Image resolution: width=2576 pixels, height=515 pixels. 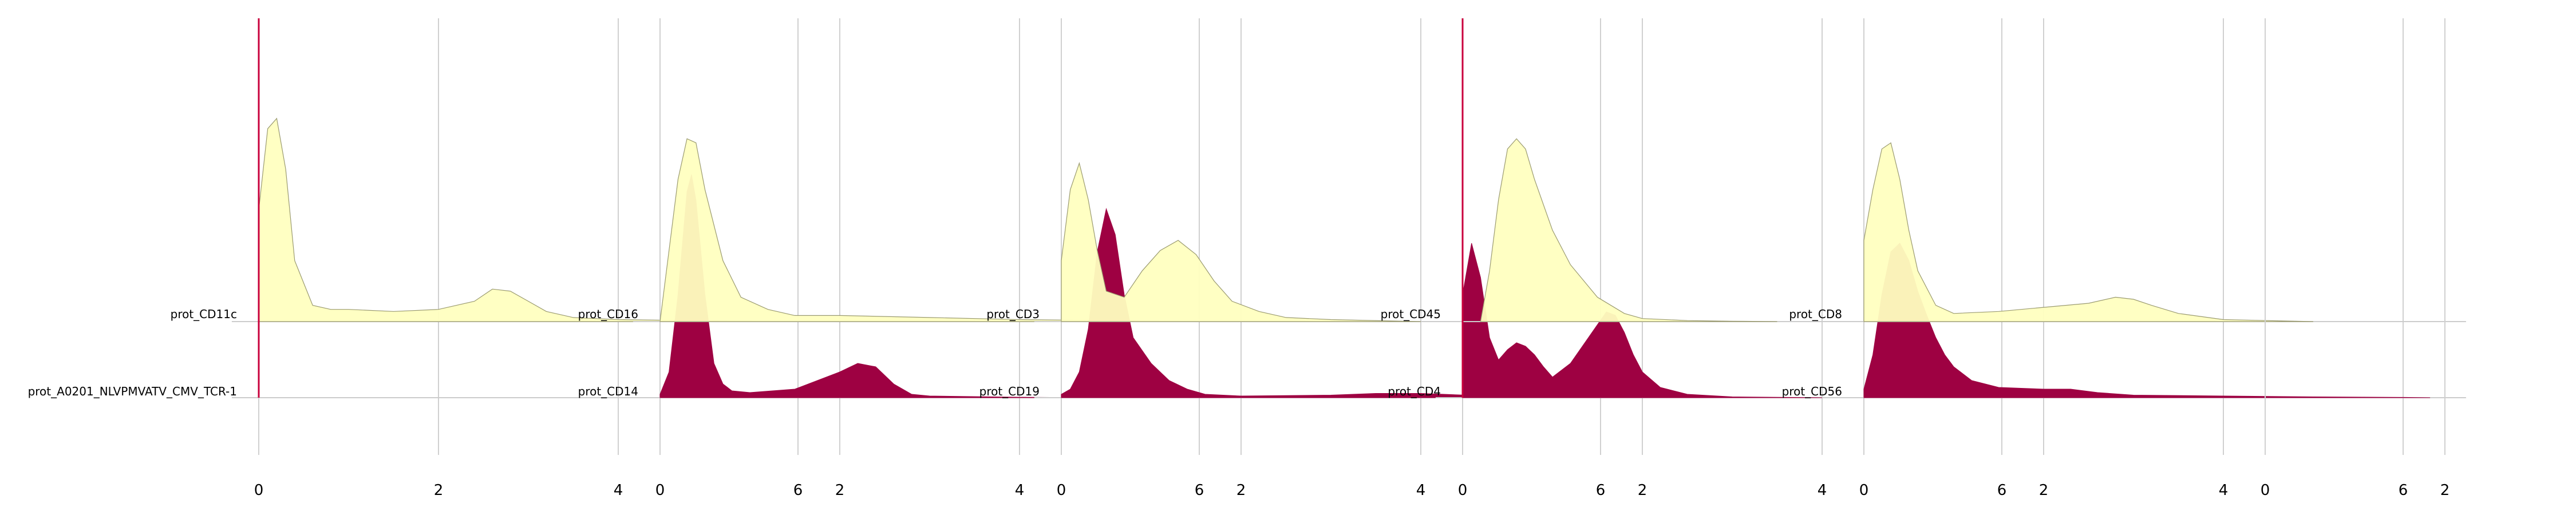 I want to click on ridge-label-bottom: prot_CD56, so click(x=1812, y=391).